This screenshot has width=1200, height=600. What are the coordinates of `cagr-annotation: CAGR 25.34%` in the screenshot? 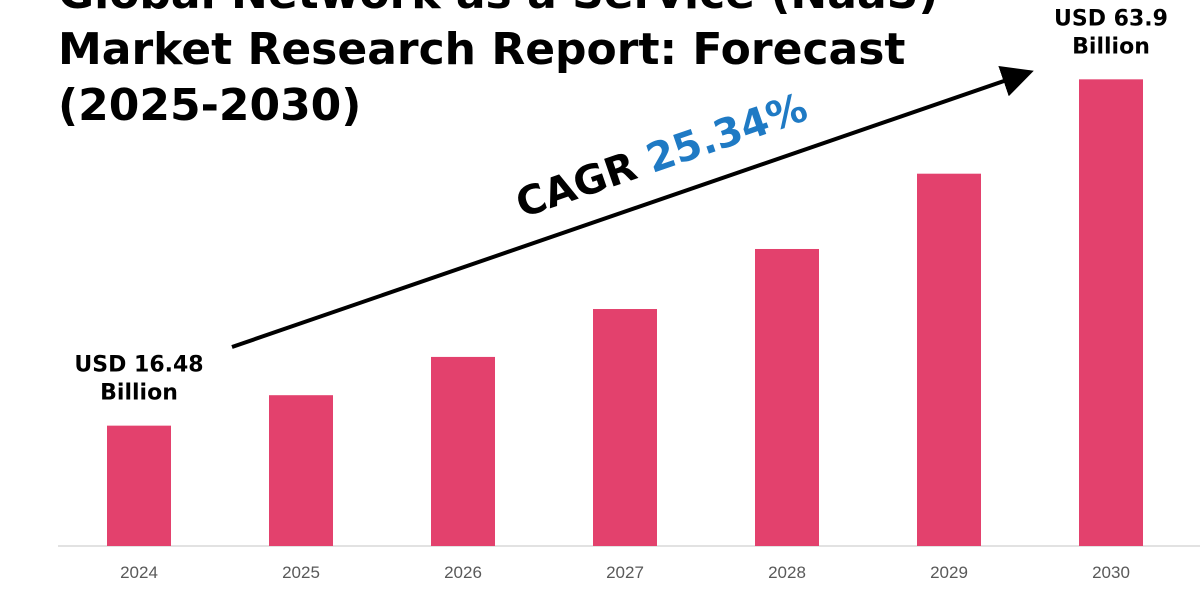 It's located at (661, 156).